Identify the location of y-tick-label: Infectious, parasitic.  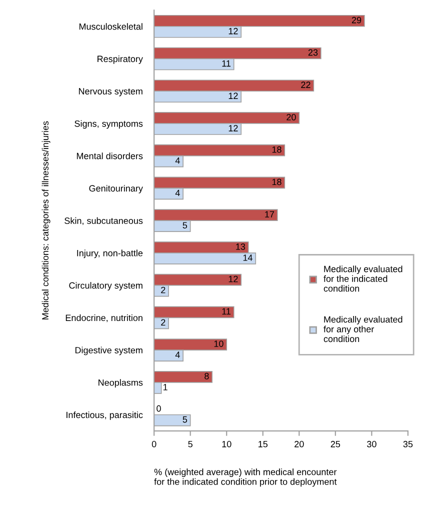
(104, 415).